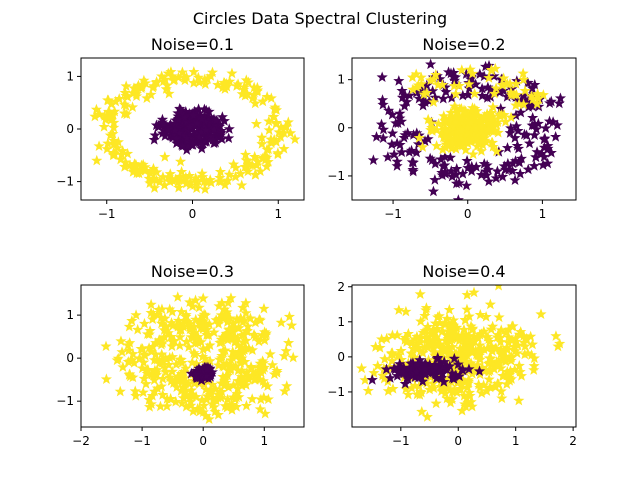 The height and width of the screenshot is (485, 640). Describe the element at coordinates (81, 441) in the screenshot. I see `x-tick-label: −2` at that location.